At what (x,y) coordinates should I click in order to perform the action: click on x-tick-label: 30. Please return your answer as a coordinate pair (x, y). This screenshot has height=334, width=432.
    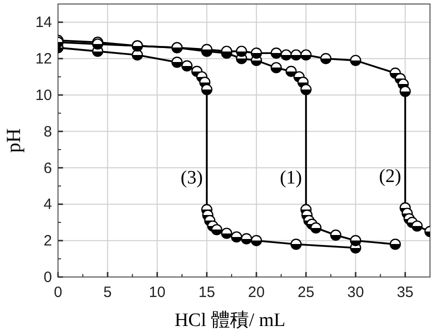
    Looking at the image, I should click on (355, 292).